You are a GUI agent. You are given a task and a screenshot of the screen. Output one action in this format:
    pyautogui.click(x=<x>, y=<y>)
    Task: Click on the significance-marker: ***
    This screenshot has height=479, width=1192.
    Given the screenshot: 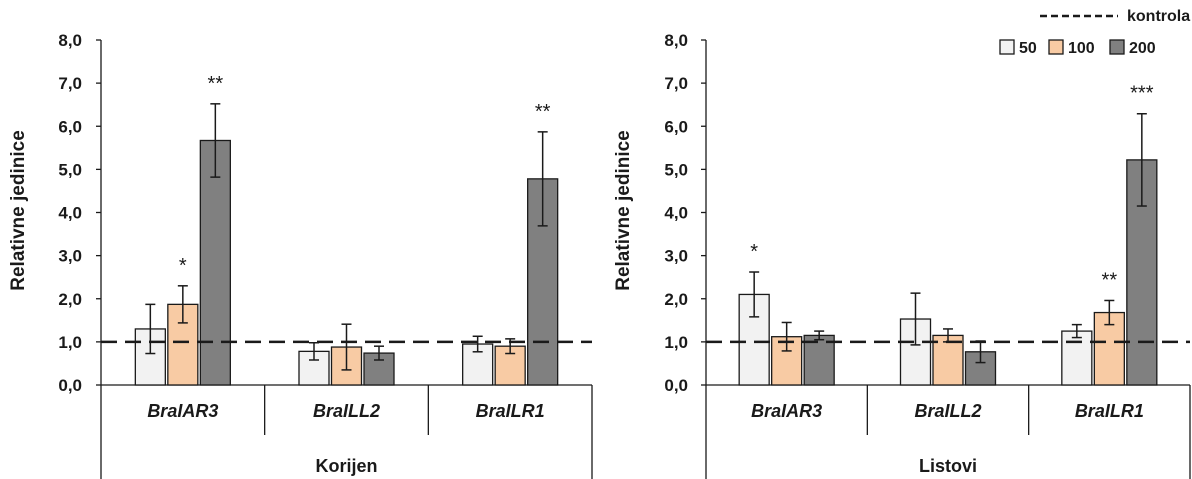 What is the action you would take?
    pyautogui.click(x=1142, y=94)
    